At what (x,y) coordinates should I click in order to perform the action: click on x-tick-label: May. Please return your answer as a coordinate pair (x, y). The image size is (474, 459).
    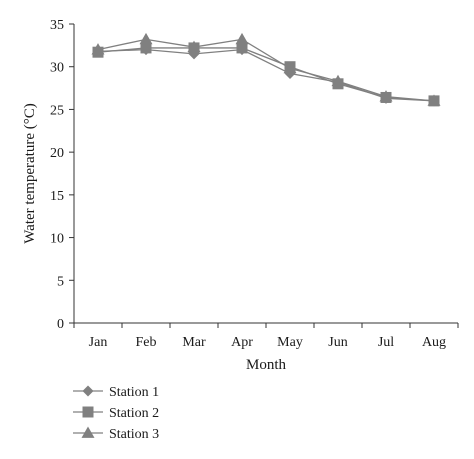
    Looking at the image, I should click on (290, 342).